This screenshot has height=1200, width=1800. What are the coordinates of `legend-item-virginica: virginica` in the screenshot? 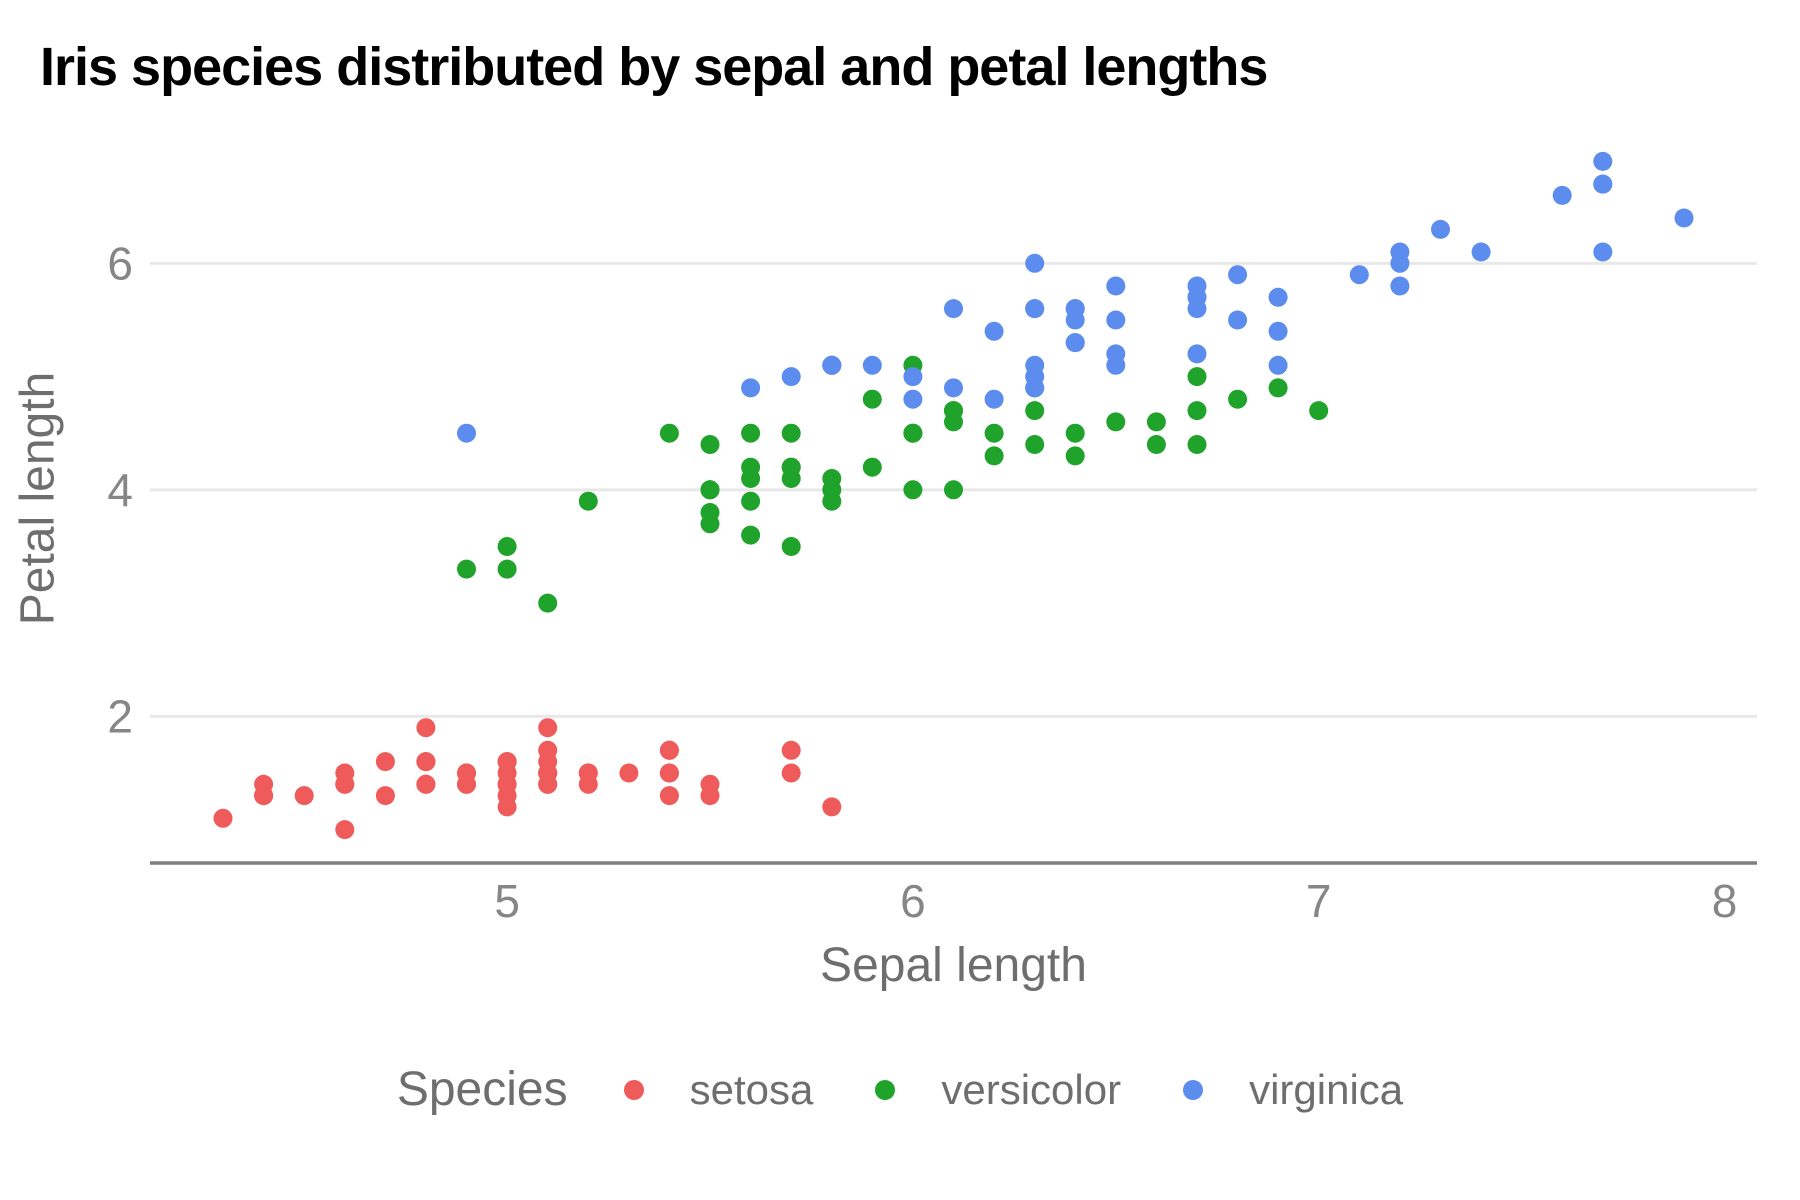 It's located at (1293, 1090).